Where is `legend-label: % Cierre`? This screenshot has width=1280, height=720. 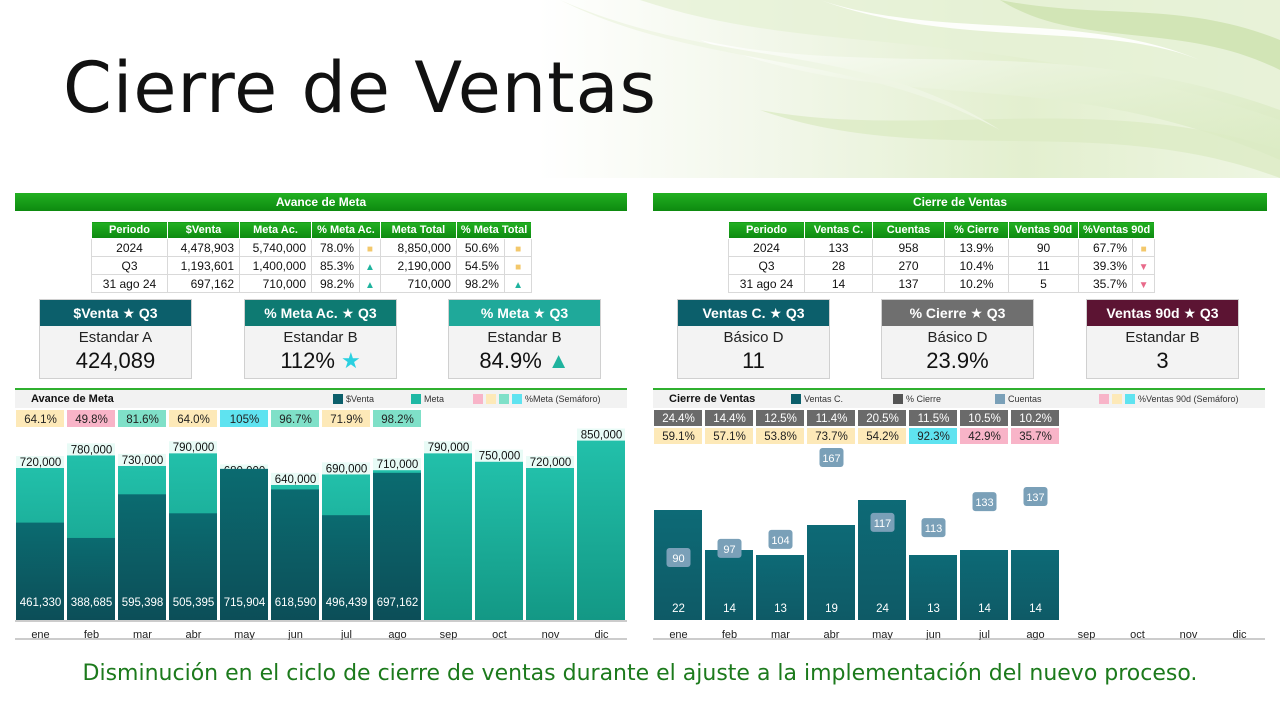 legend-label: % Cierre is located at coordinates (924, 399).